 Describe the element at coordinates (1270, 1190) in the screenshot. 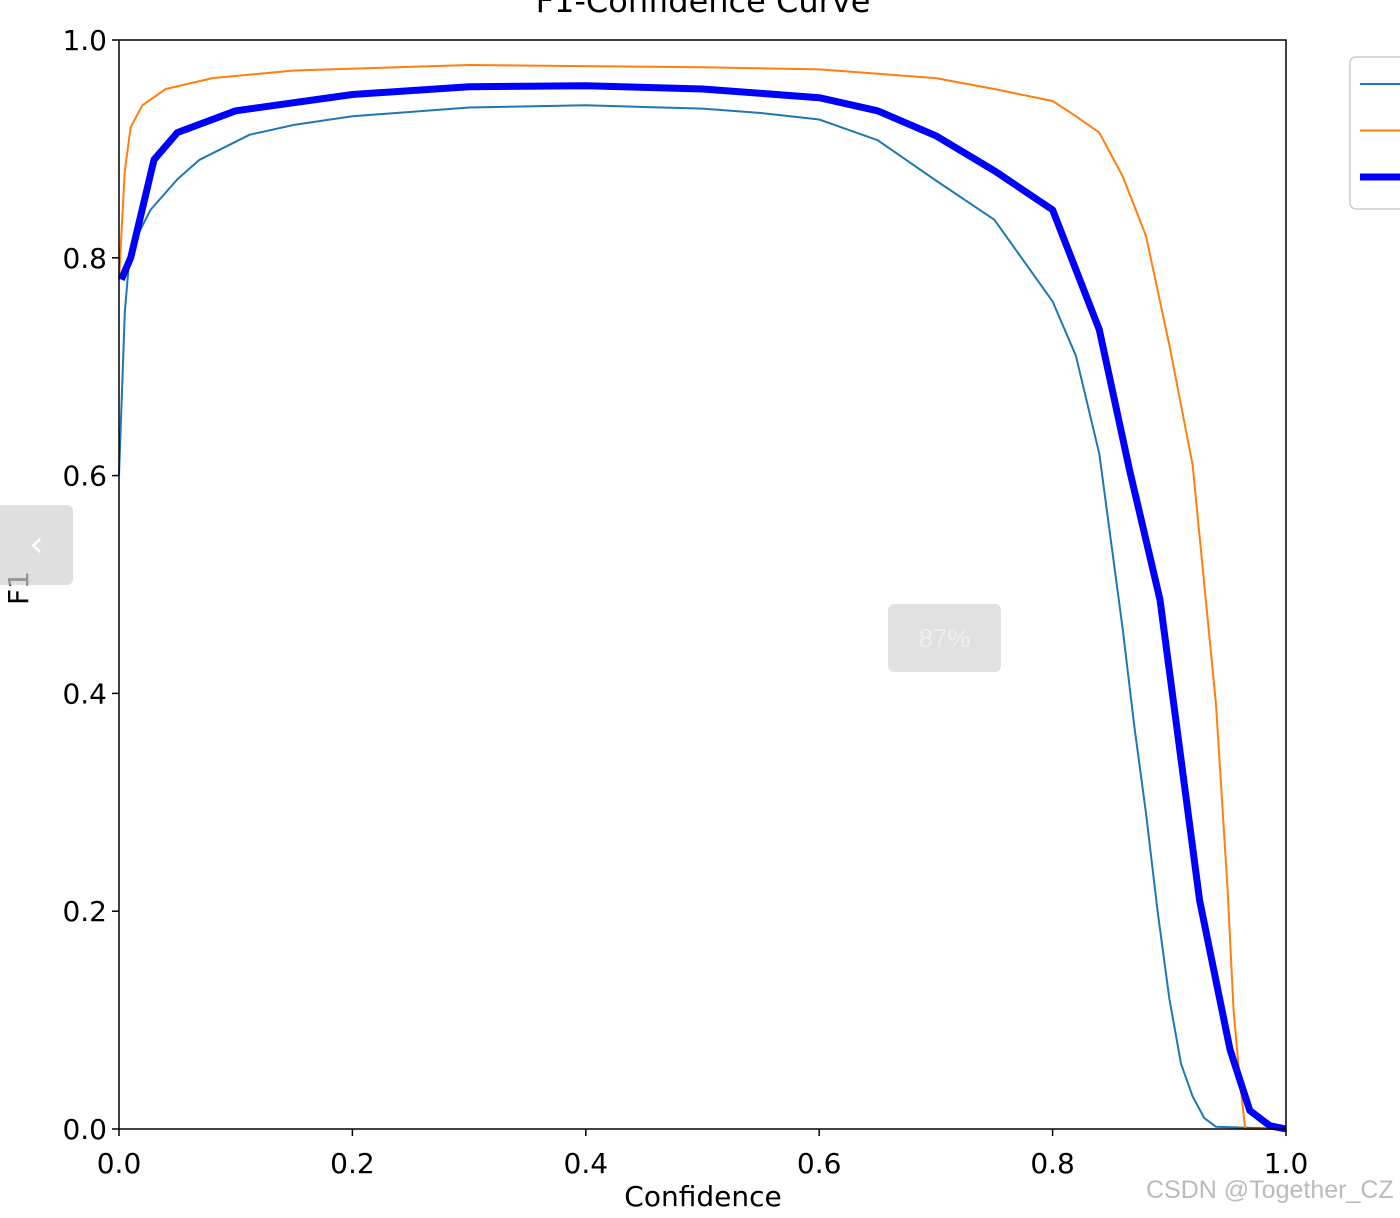

I see `watermark: CSDN @Together_CZ` at that location.